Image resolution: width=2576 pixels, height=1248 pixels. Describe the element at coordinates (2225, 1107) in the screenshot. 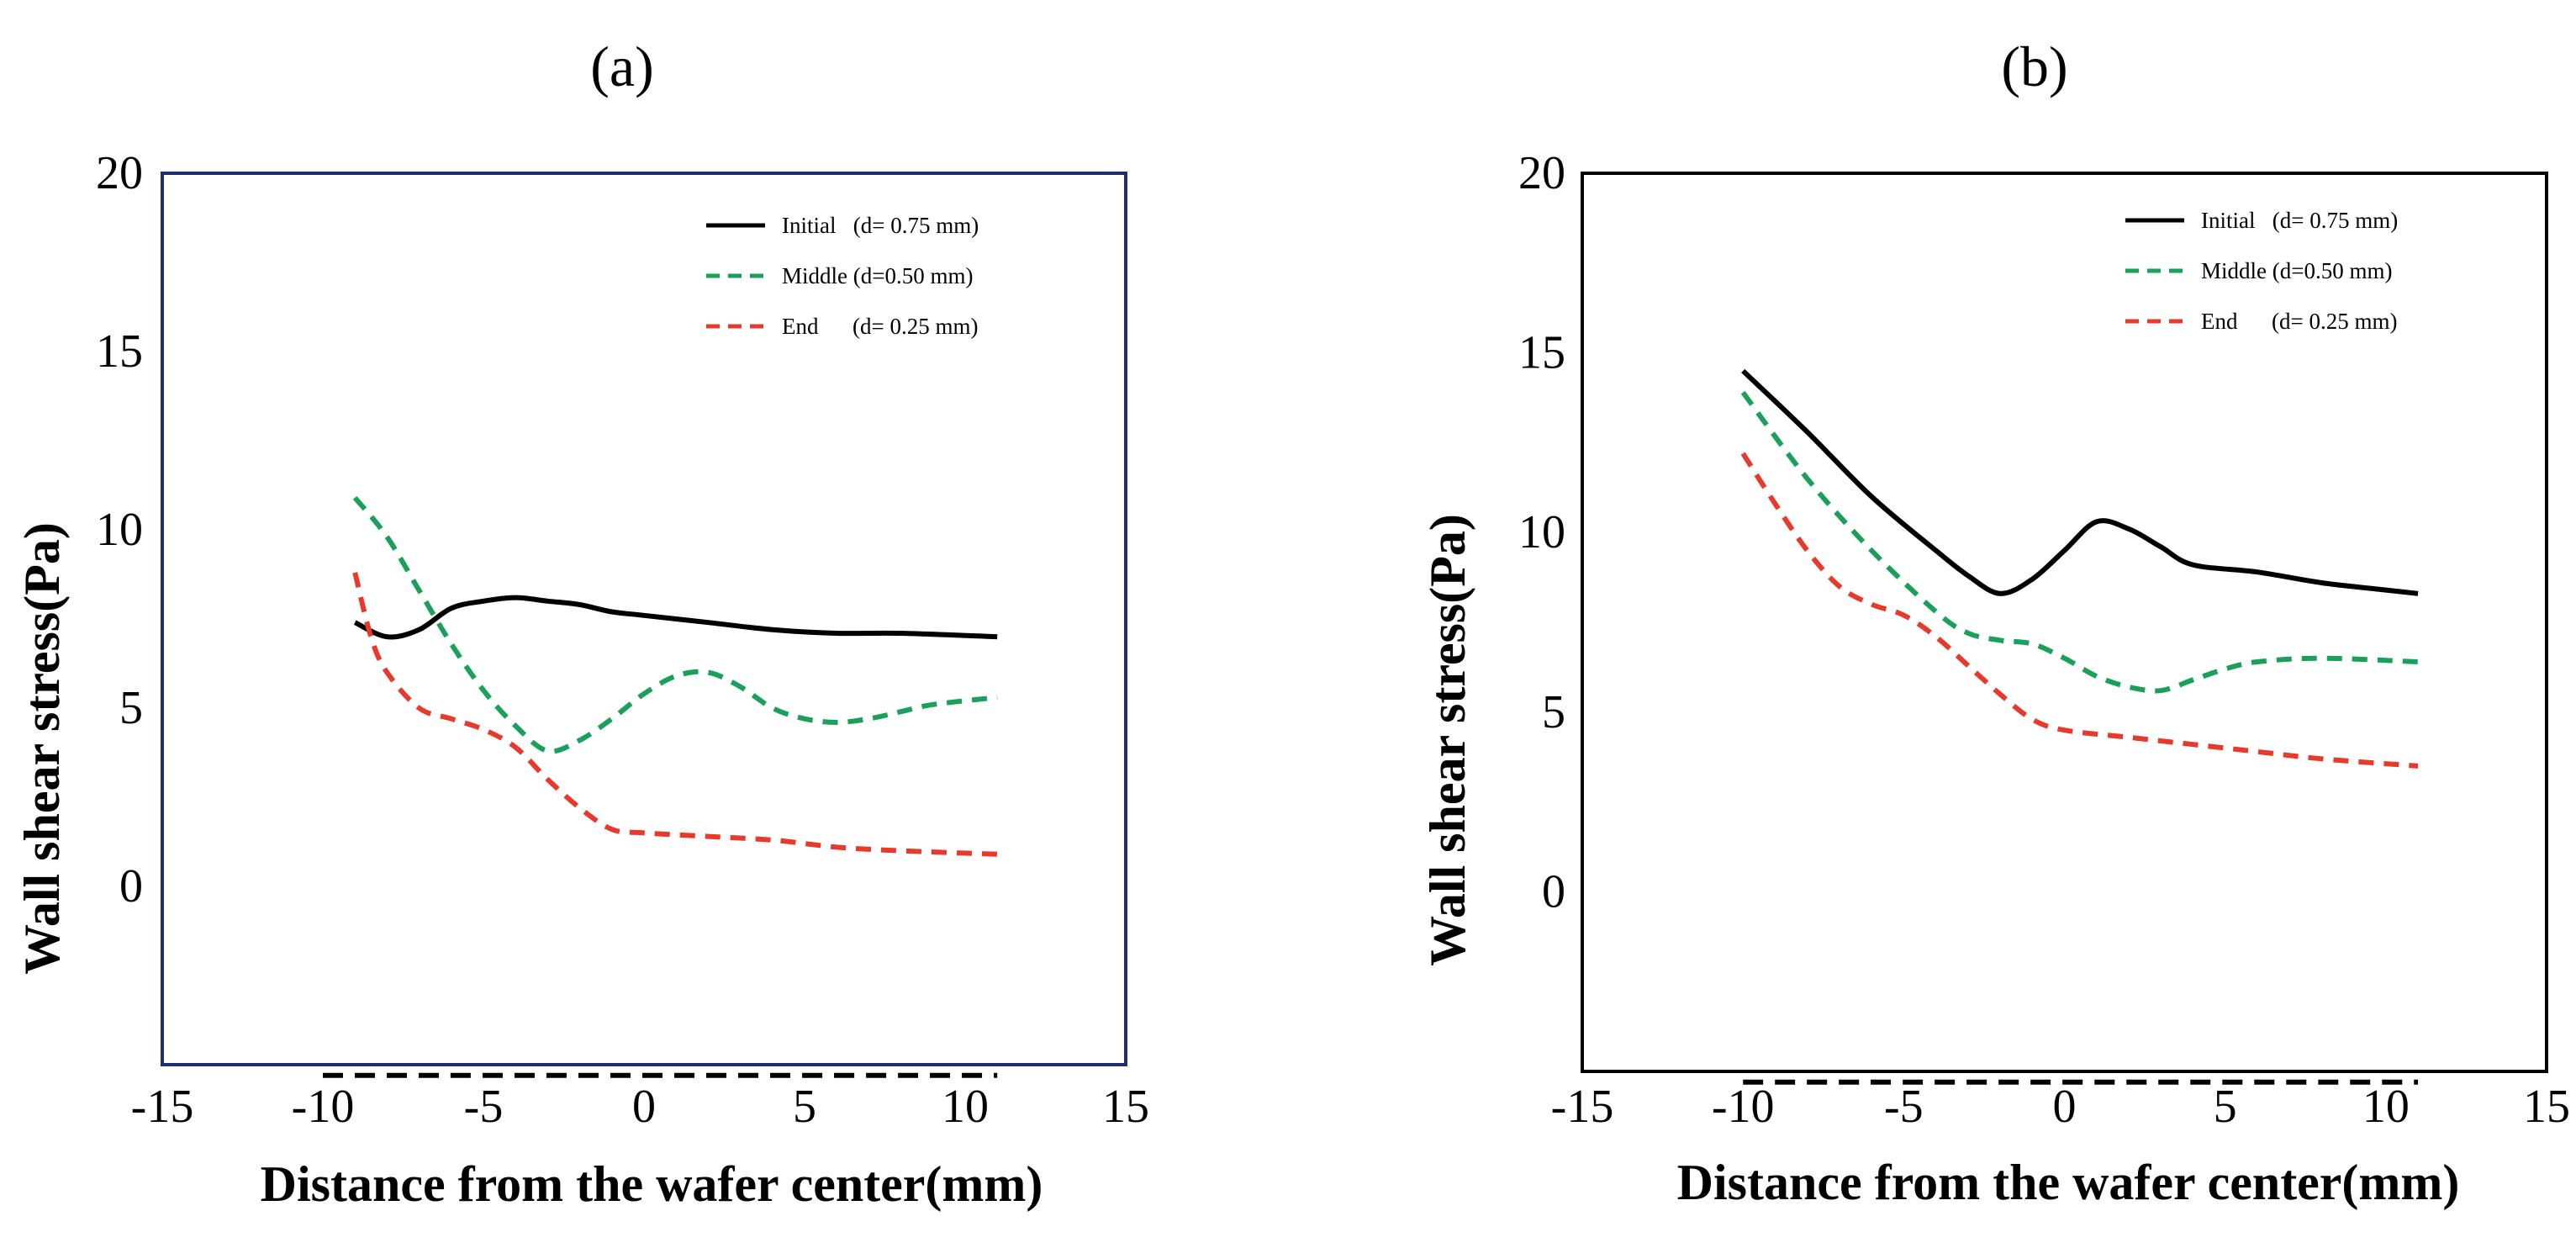

I see `x-tick-label-b-4: 5` at that location.